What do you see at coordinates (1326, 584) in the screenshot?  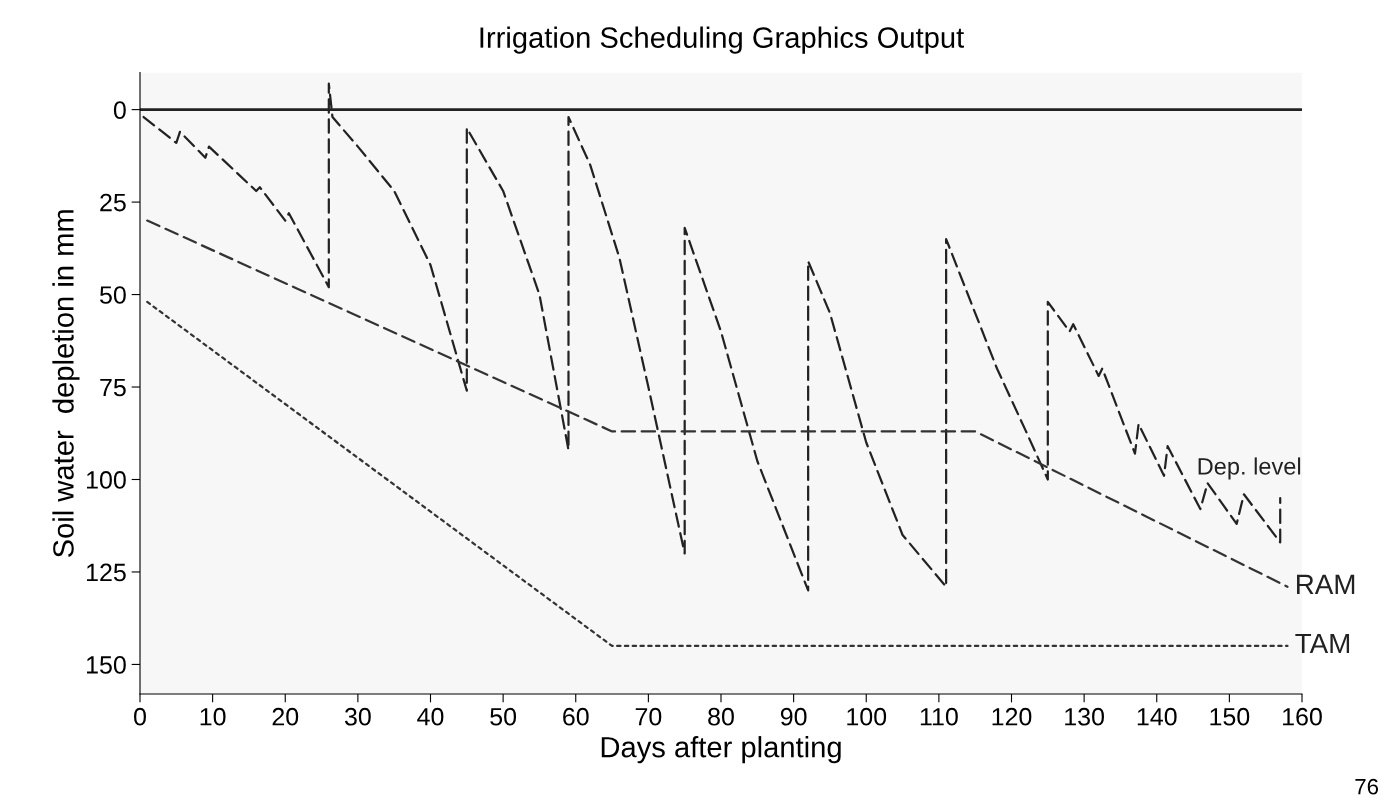 I see `series-label: RAM` at bounding box center [1326, 584].